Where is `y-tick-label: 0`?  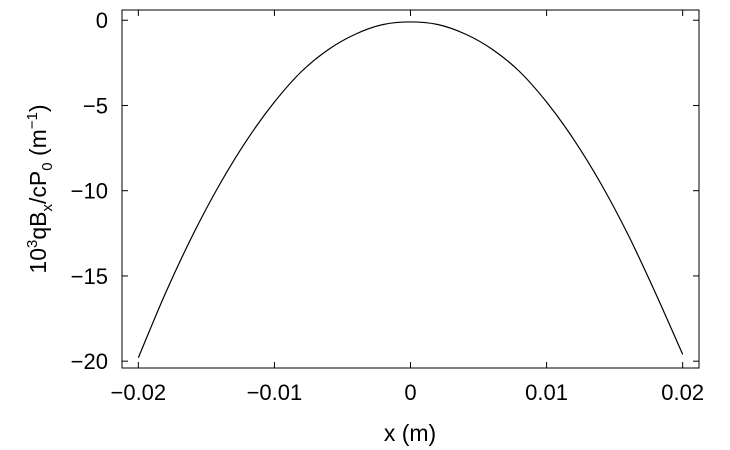
y-tick-label: 0 is located at coordinates (102, 20).